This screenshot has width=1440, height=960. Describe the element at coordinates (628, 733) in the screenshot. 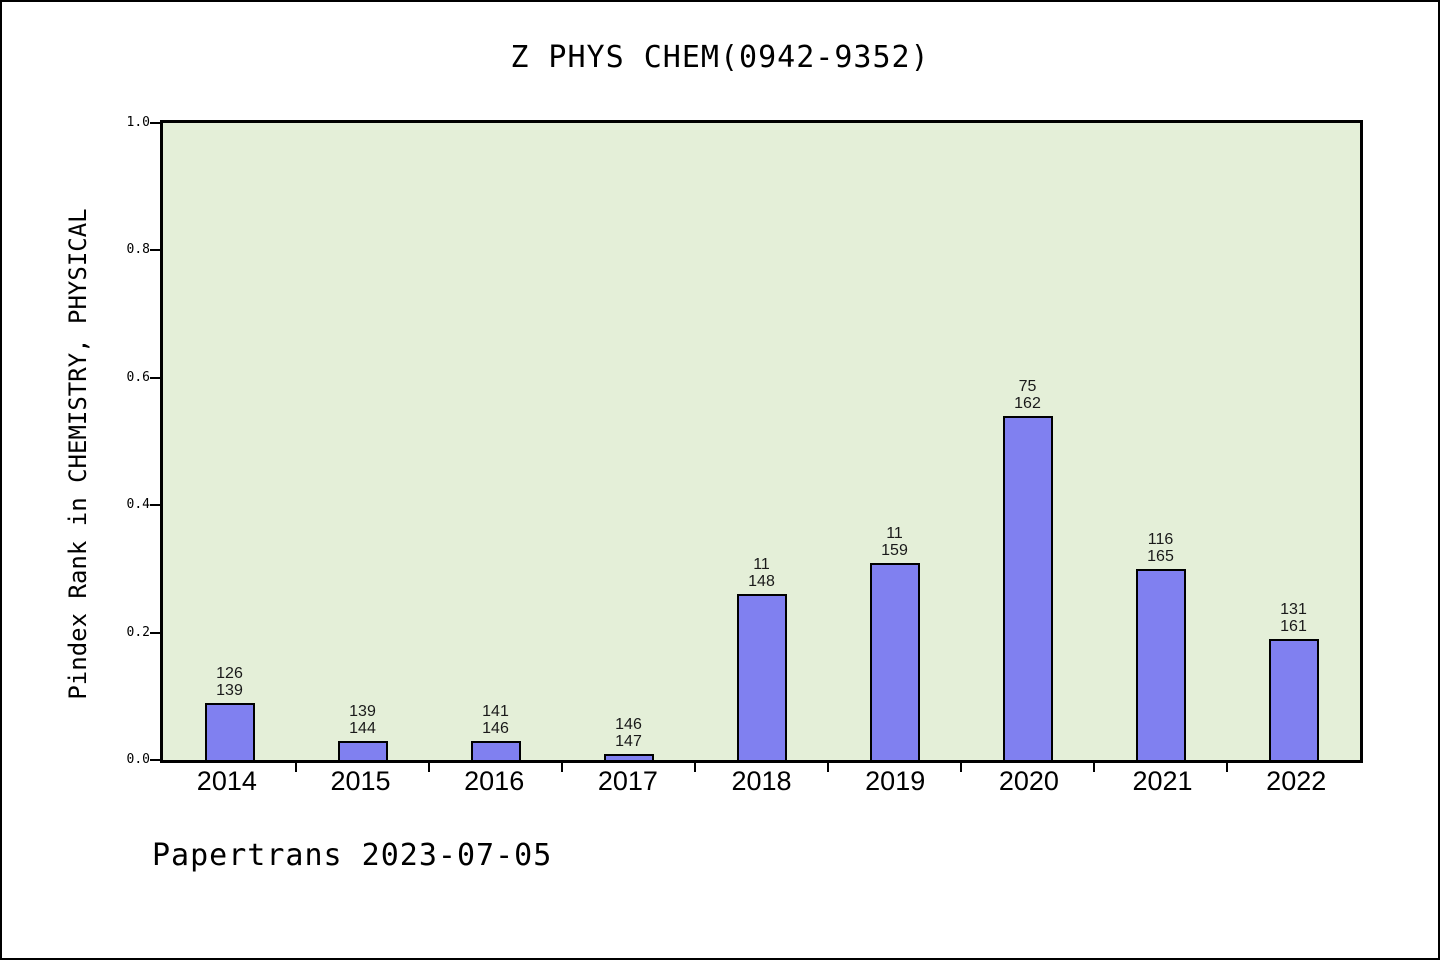

I see `bar-label-2017: 146 147` at that location.